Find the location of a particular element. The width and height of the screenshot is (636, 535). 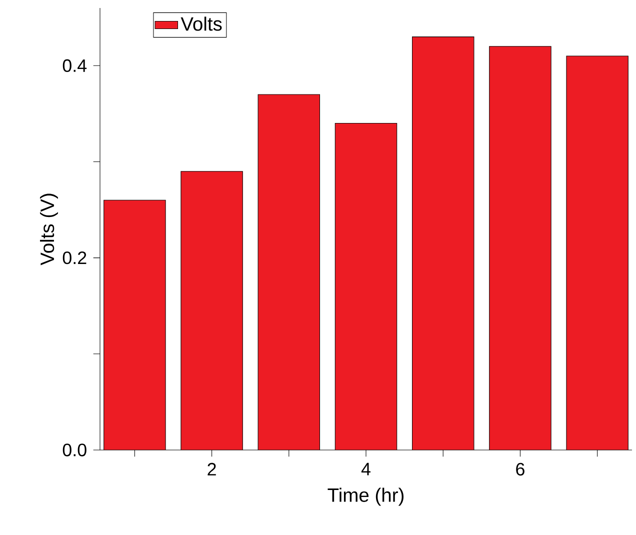

x-tick-label: 6 is located at coordinates (520, 469).